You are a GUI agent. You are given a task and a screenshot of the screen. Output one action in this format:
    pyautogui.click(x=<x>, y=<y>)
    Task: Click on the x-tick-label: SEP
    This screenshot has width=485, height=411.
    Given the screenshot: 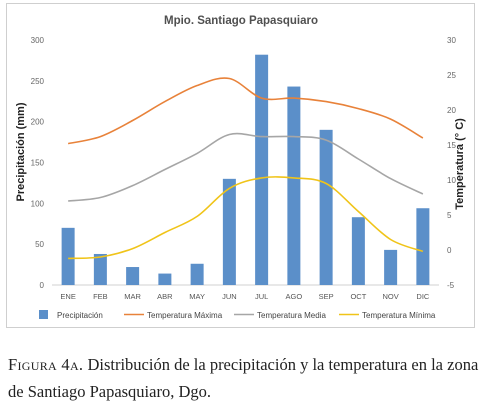 What is the action you would take?
    pyautogui.click(x=326, y=296)
    